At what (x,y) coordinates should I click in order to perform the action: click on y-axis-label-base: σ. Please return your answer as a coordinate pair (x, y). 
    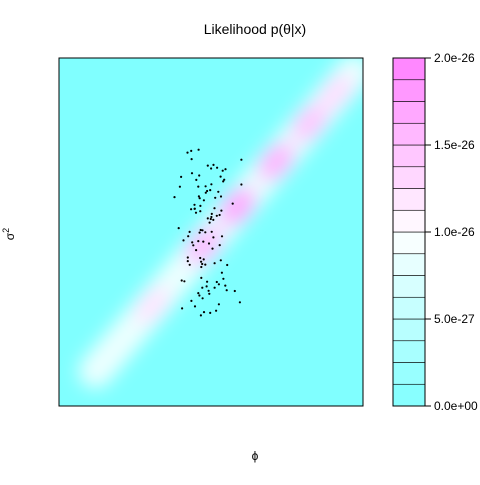
    Looking at the image, I should click on (10, 236).